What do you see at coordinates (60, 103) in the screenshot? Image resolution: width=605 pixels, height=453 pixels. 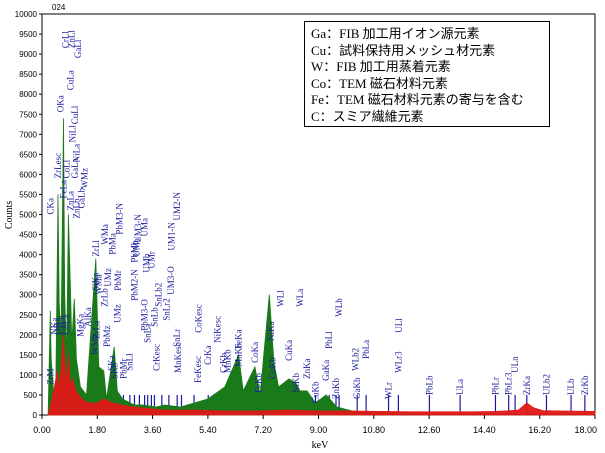 I see `peak-label-5: OKa` at bounding box center [60, 103].